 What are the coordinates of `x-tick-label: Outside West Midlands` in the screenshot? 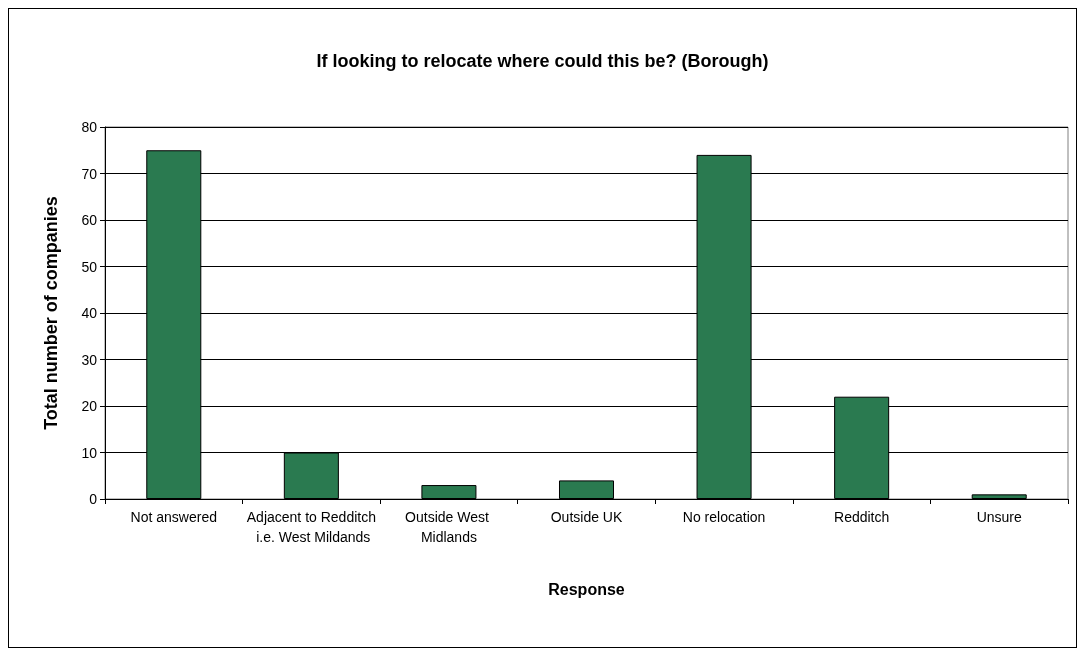 It's located at (449, 527).